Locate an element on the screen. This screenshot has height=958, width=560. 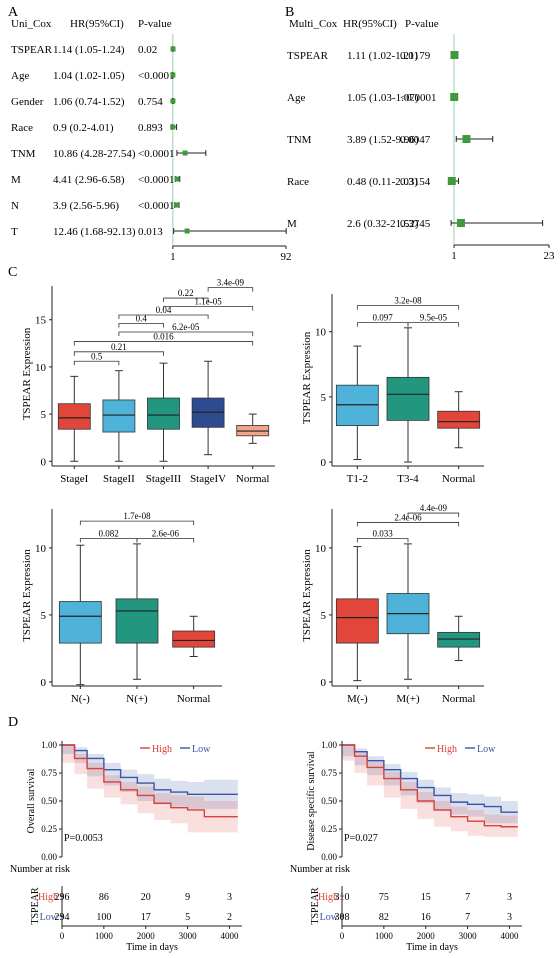
forest-a-model-header: Uni_Cox is located at coordinates (31, 24).